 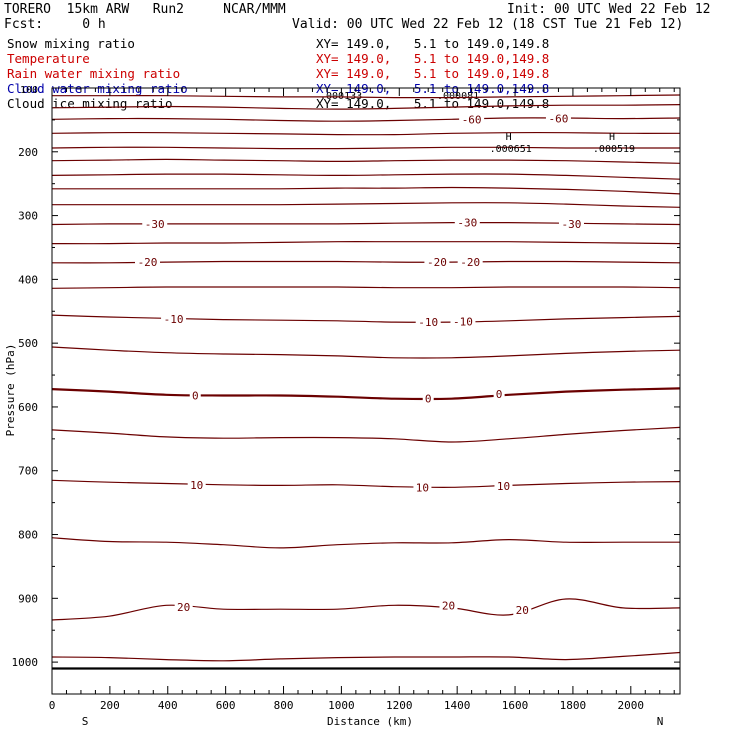 I want to click on y-tick-label: 400, so click(x=28, y=279).